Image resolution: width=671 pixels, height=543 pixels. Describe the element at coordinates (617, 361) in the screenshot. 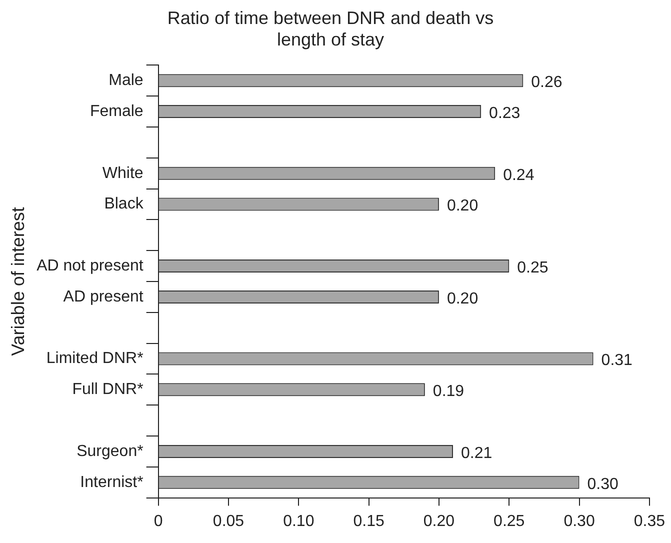

I see `data-label: 0.31` at that location.